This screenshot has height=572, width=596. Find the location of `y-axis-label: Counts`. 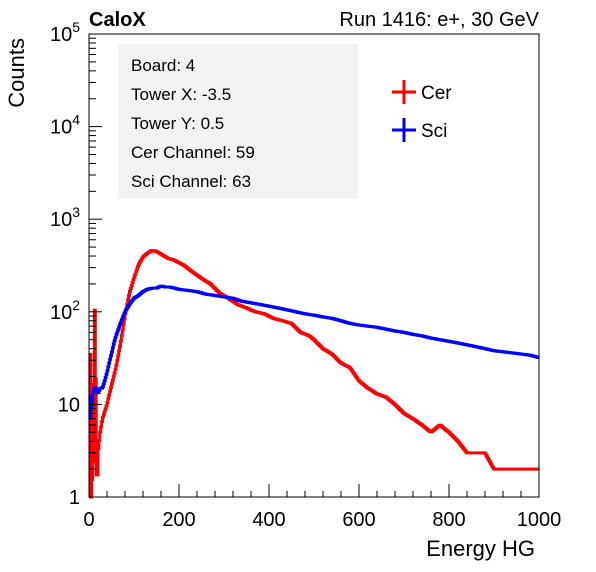

y-axis-label: Counts is located at coordinates (16, 73).